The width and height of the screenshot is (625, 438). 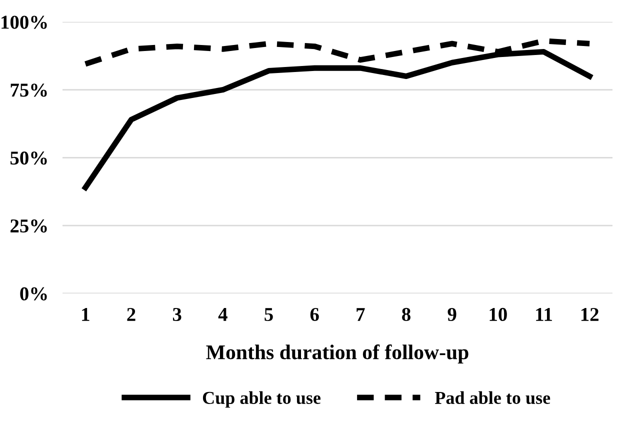 What do you see at coordinates (406, 315) in the screenshot?
I see `x-tick-label: 8` at bounding box center [406, 315].